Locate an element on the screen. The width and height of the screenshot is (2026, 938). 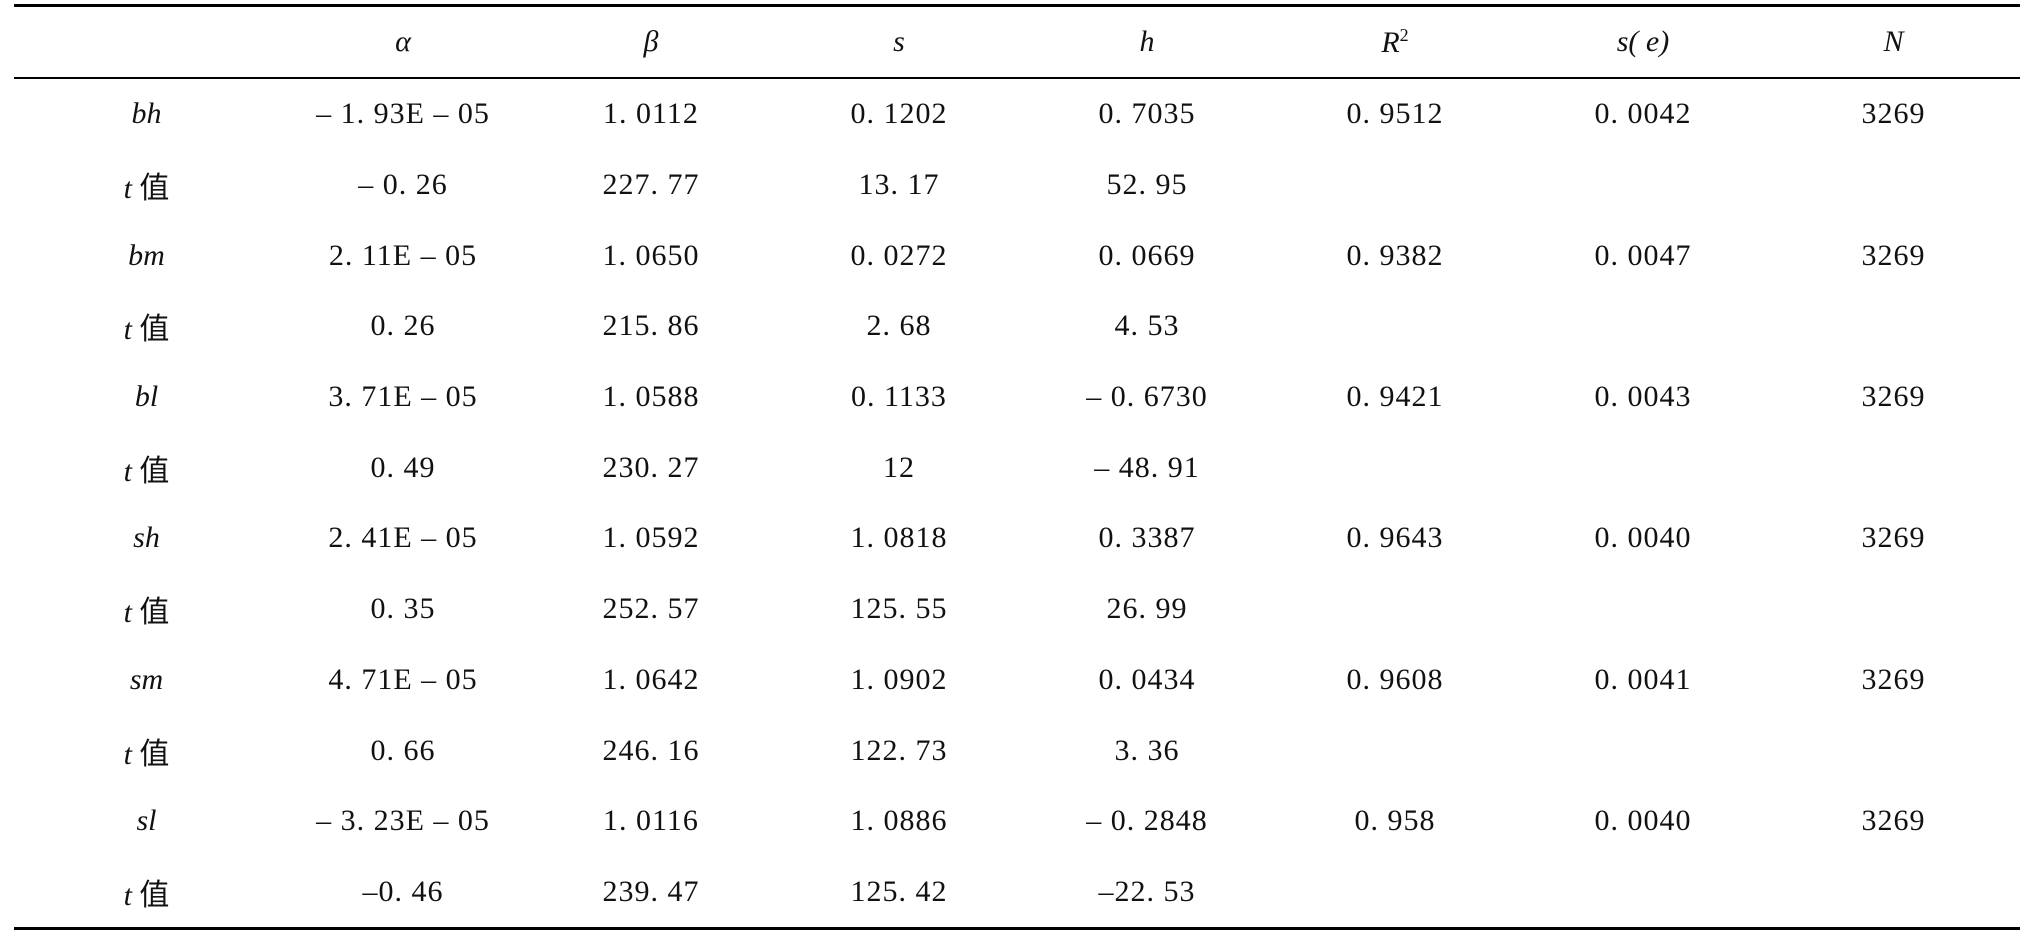
cell-beta: 230. 27 is located at coordinates (651, 467).